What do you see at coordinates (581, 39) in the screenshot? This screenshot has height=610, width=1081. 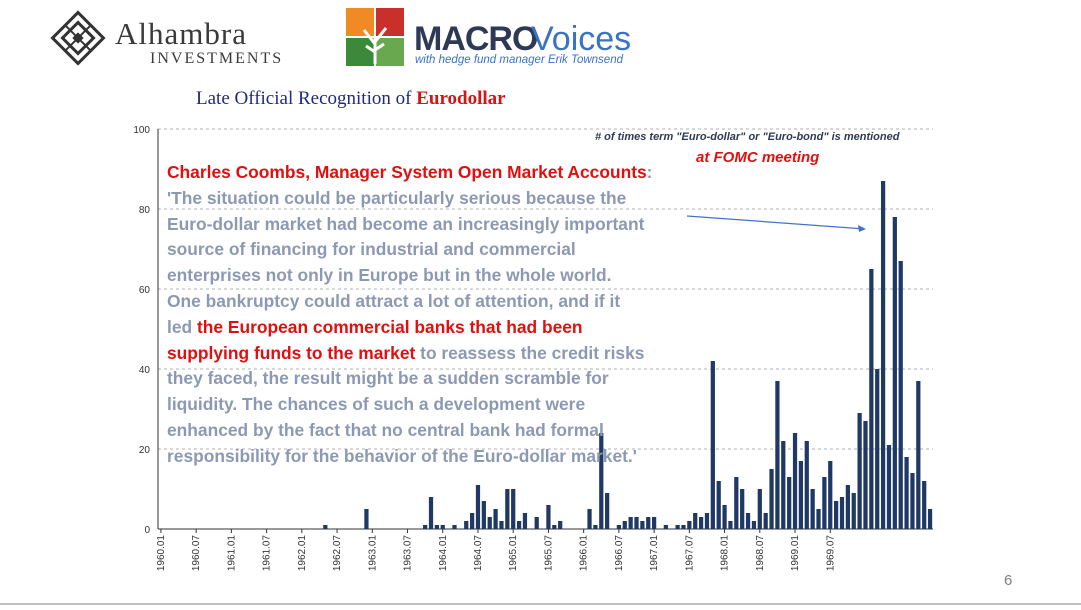 I see `macrovoices-voices: Voices` at bounding box center [581, 39].